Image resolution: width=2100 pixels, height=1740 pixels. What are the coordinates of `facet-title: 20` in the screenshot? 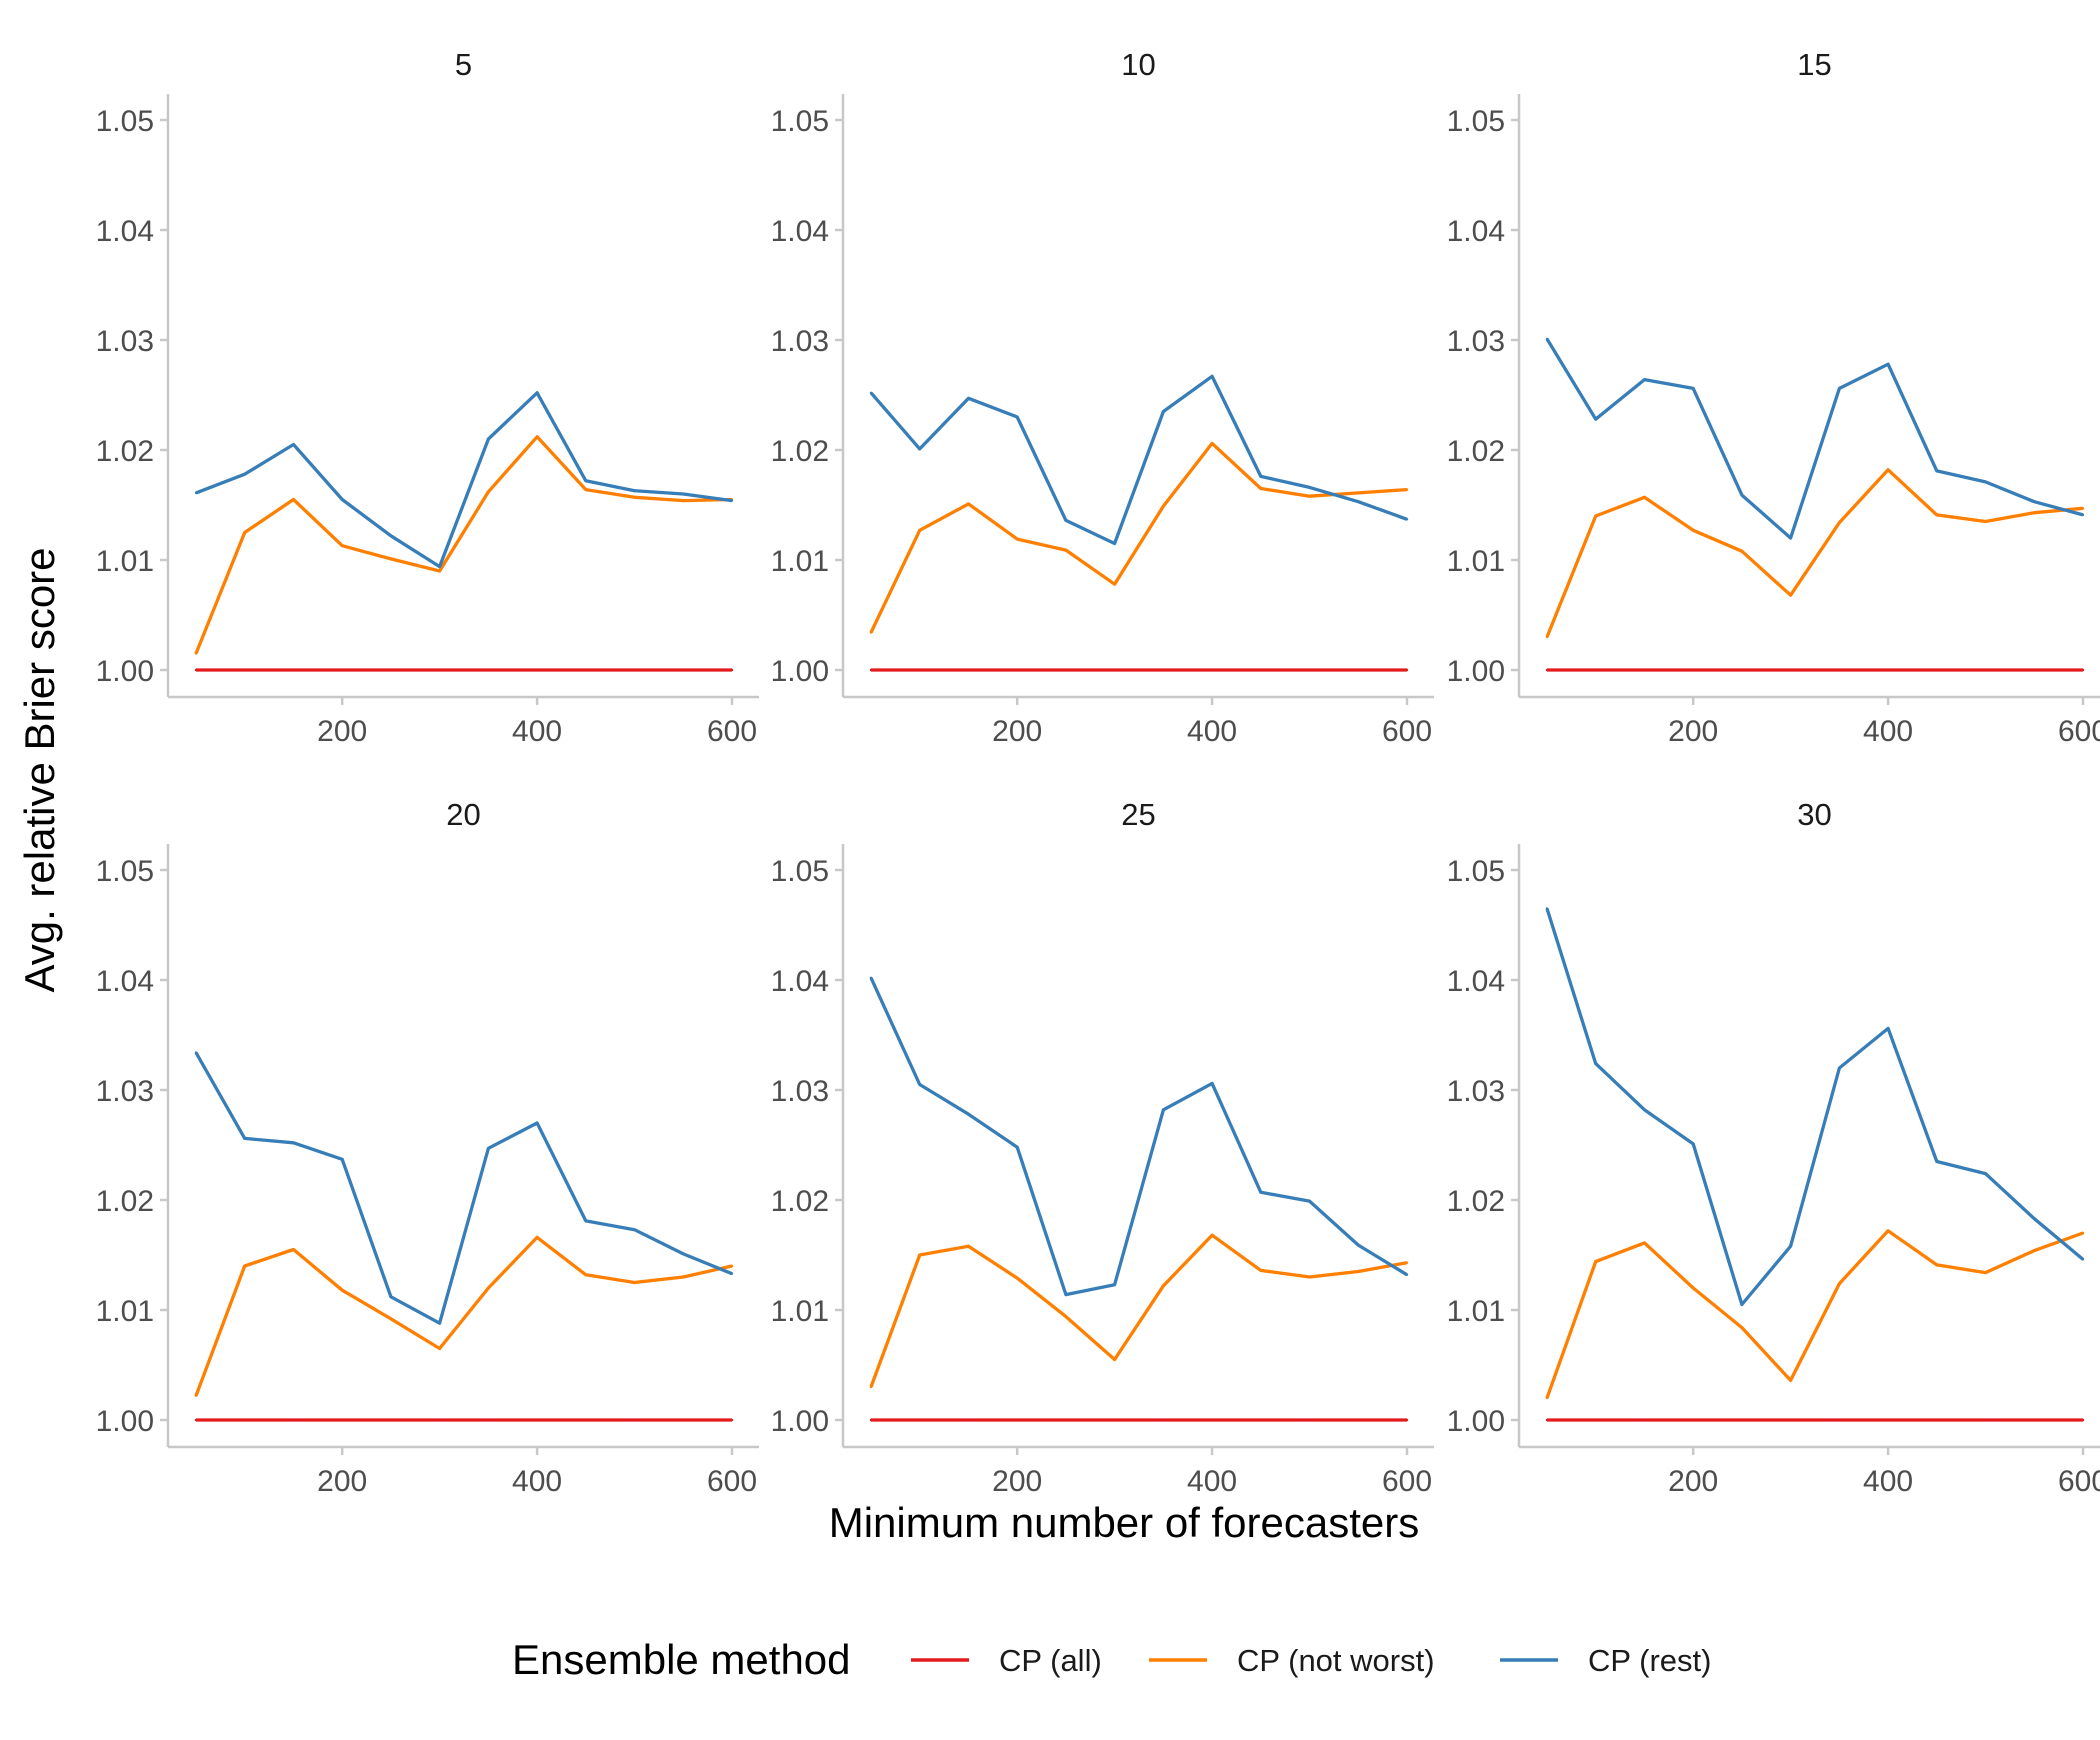 It's located at (463, 814).